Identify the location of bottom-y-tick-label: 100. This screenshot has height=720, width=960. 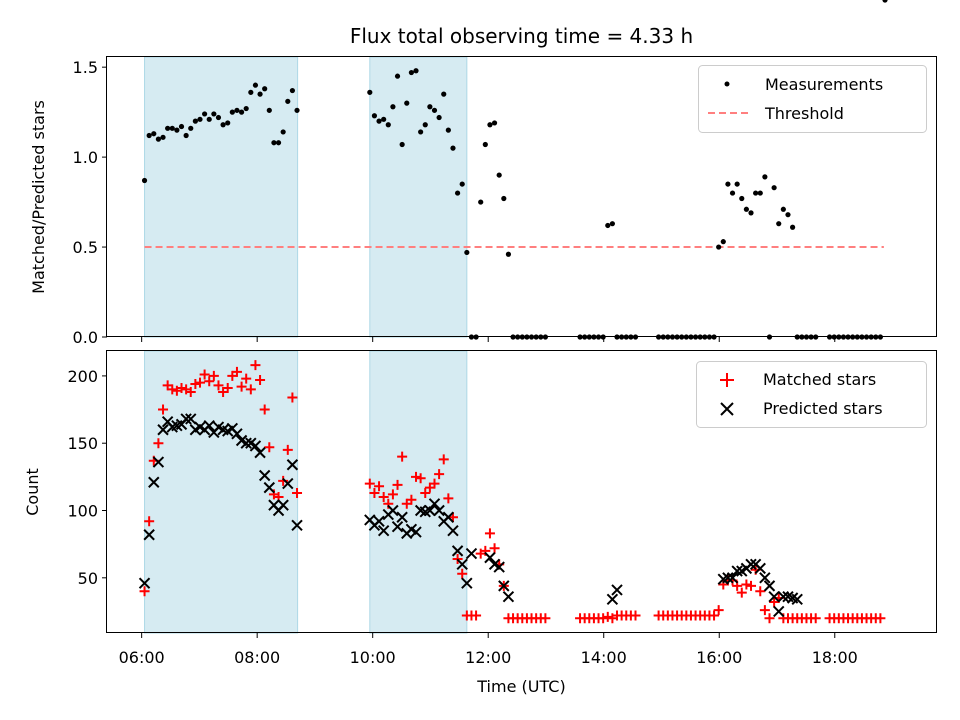
(82, 511).